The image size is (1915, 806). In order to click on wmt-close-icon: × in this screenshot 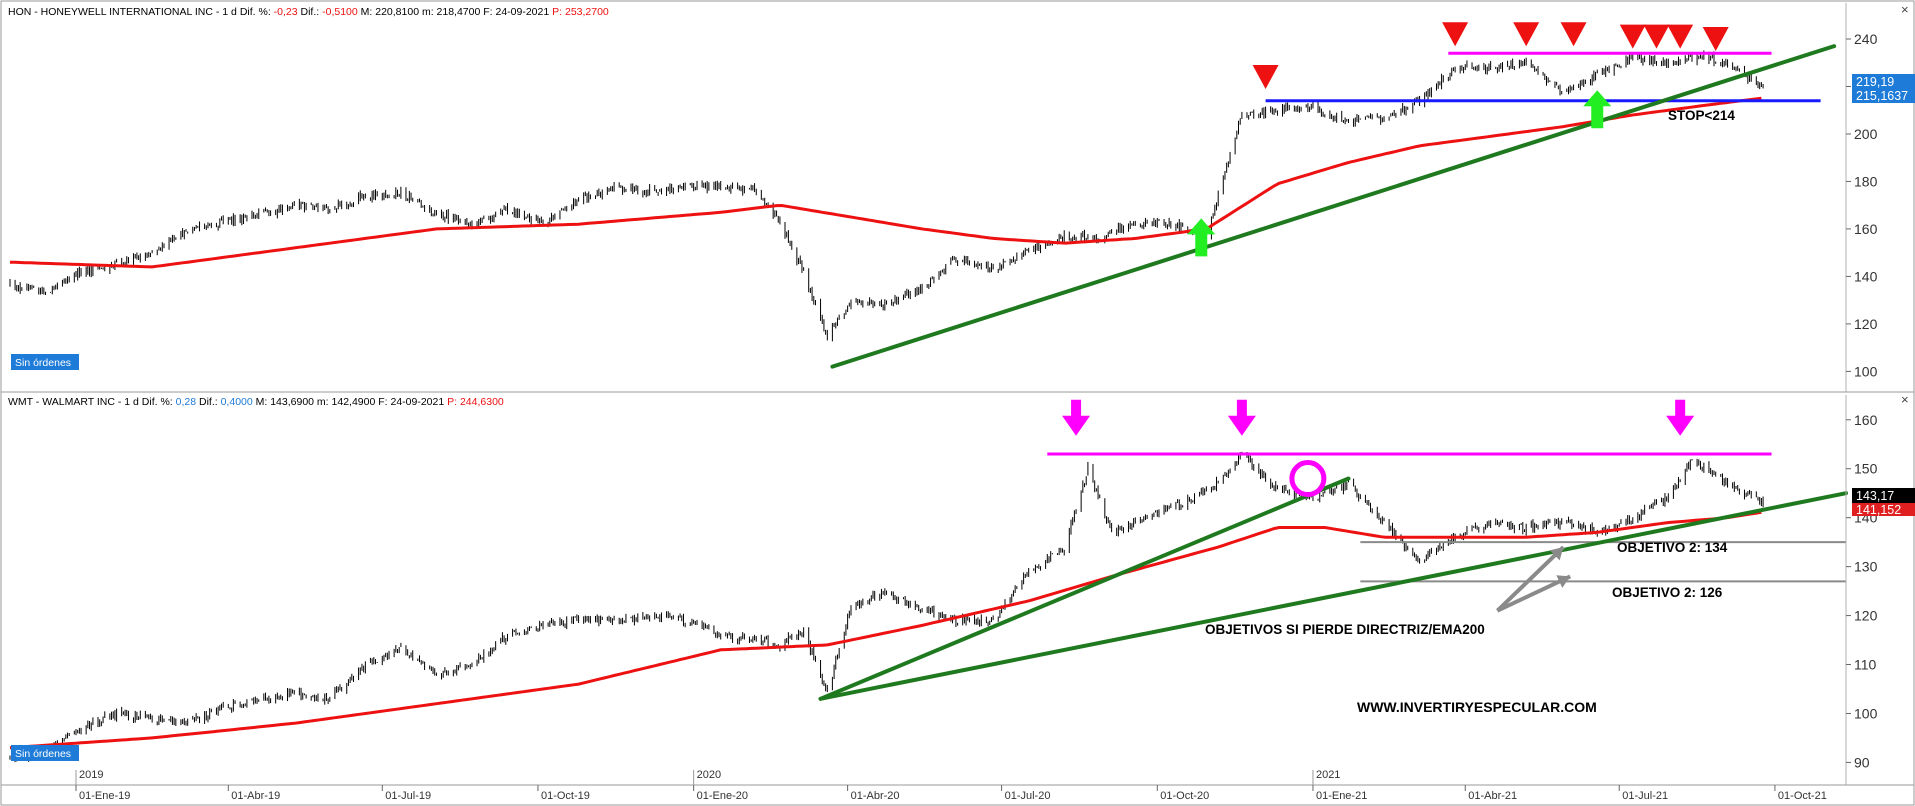, I will do `click(1905, 399)`.